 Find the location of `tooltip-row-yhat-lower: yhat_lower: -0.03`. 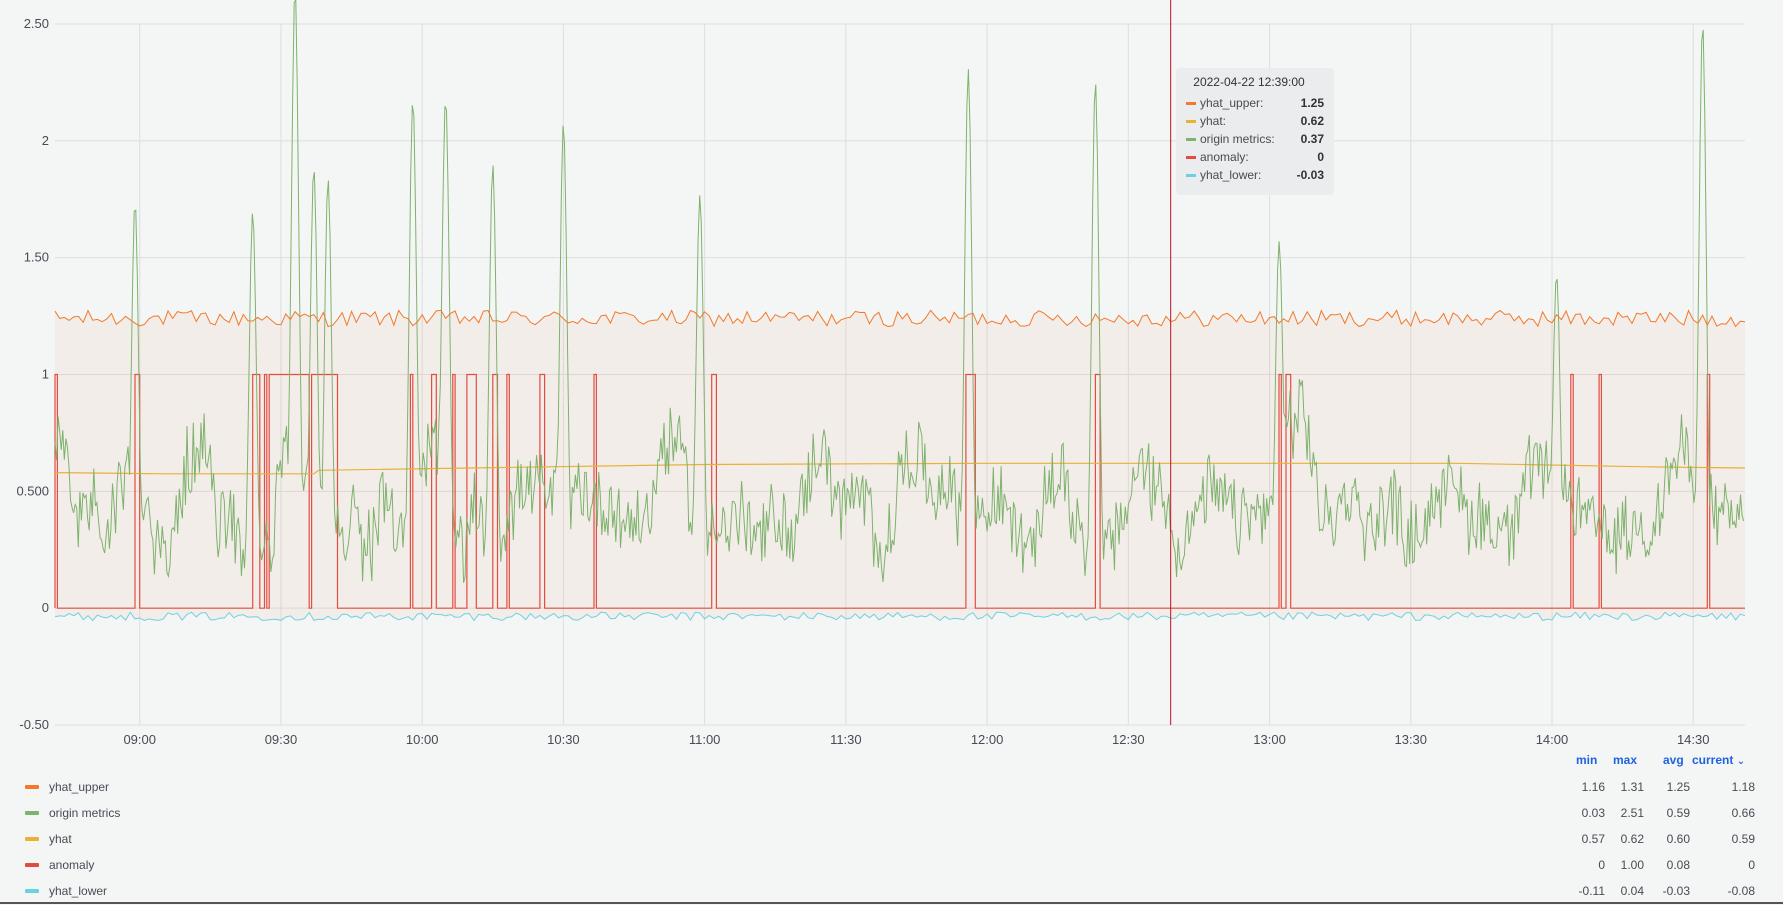

tooltip-row-yhat-lower: yhat_lower: -0.03 is located at coordinates (1255, 175).